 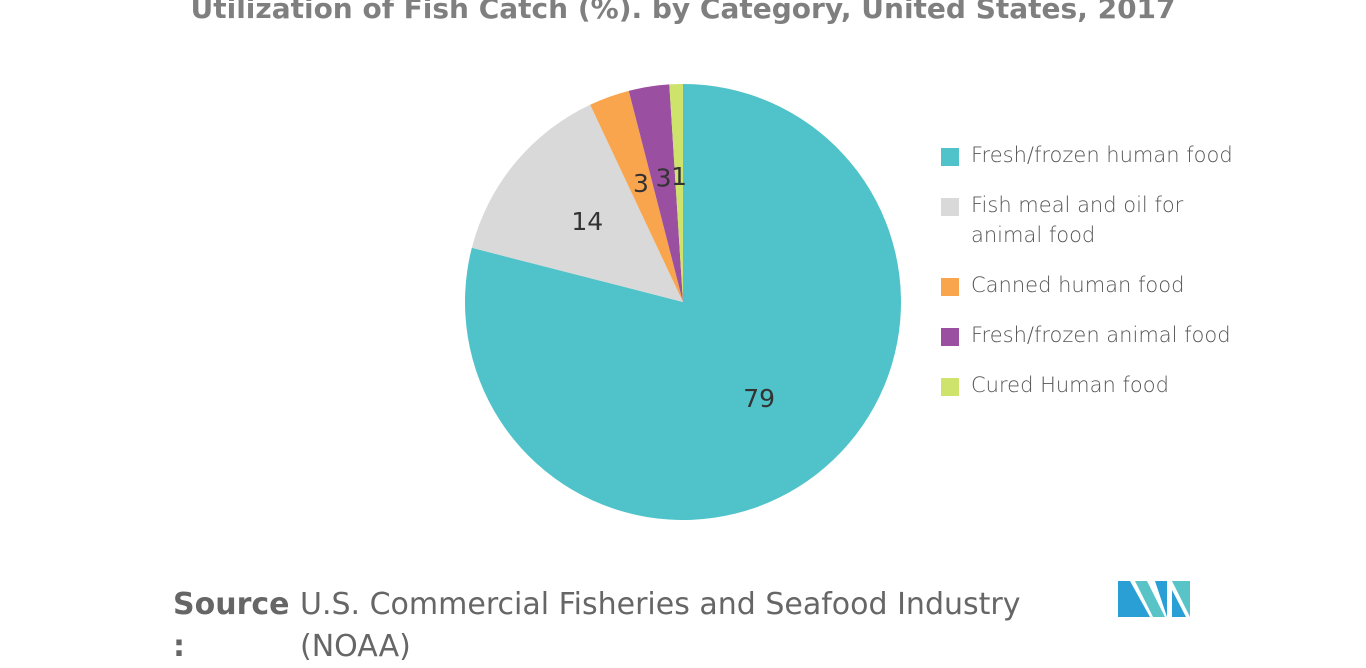 I want to click on logo, so click(x=1154, y=599).